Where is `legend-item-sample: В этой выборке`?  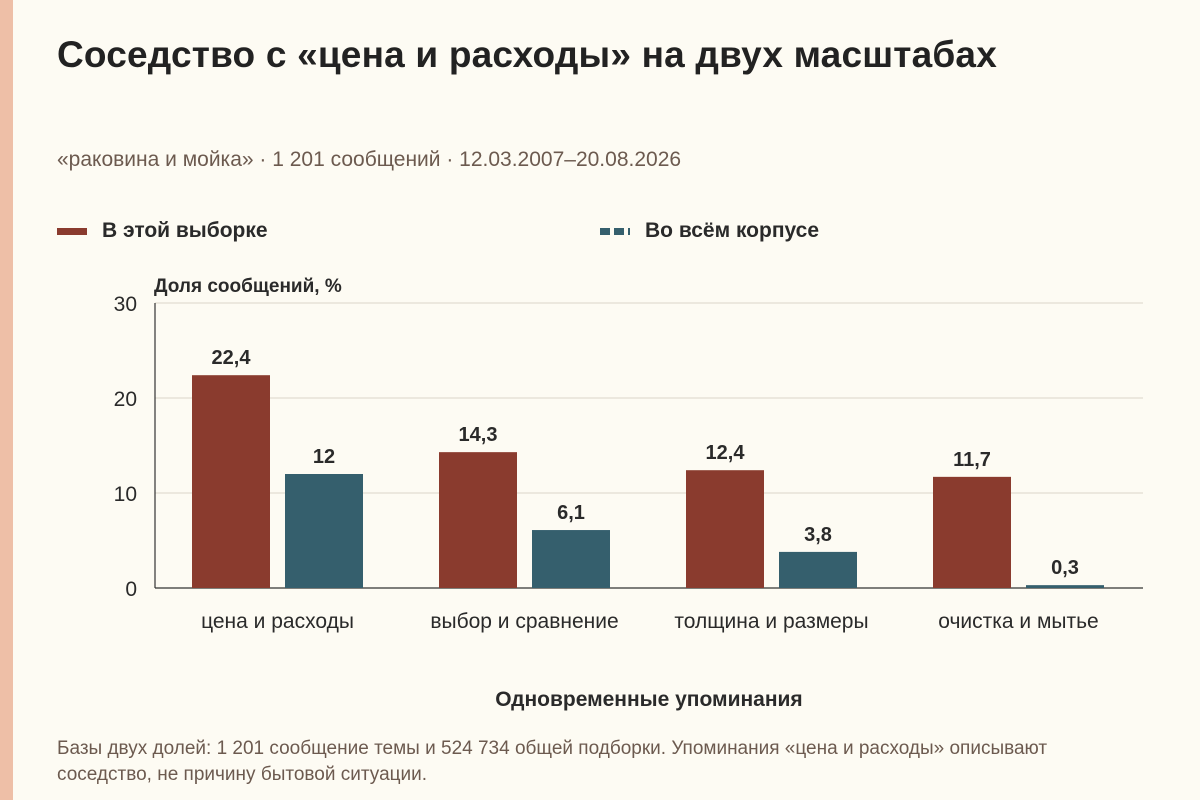
legend-item-sample: В этой выборке is located at coordinates (162, 231).